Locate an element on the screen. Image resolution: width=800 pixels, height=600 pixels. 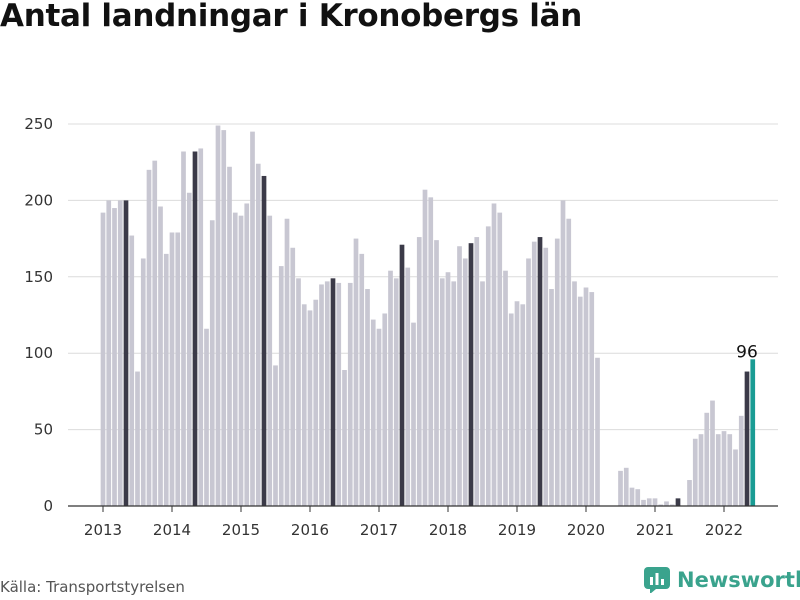
y-tick-label: 50 is located at coordinates (43, 430).